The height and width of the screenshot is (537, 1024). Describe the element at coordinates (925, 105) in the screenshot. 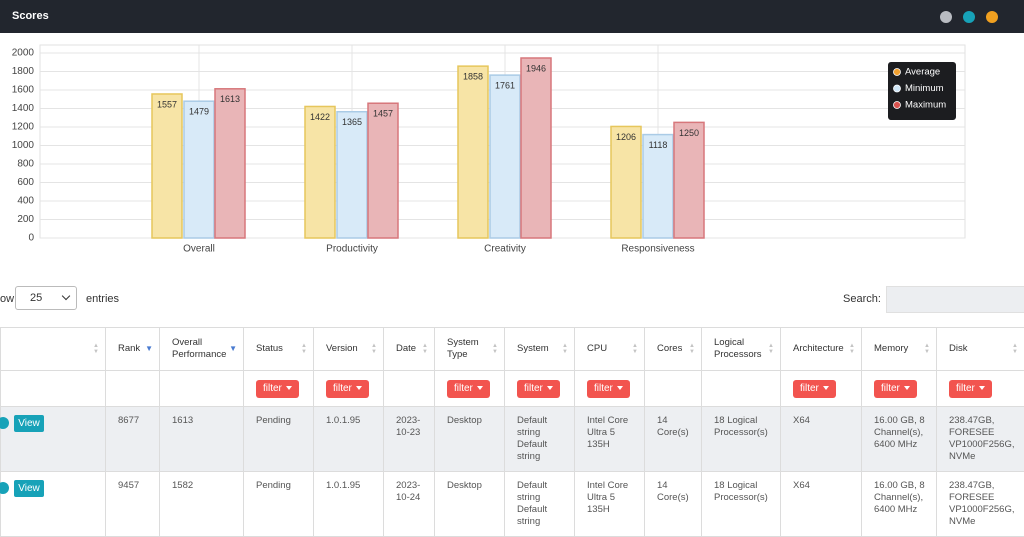

I see `legend-label: Maximum` at that location.